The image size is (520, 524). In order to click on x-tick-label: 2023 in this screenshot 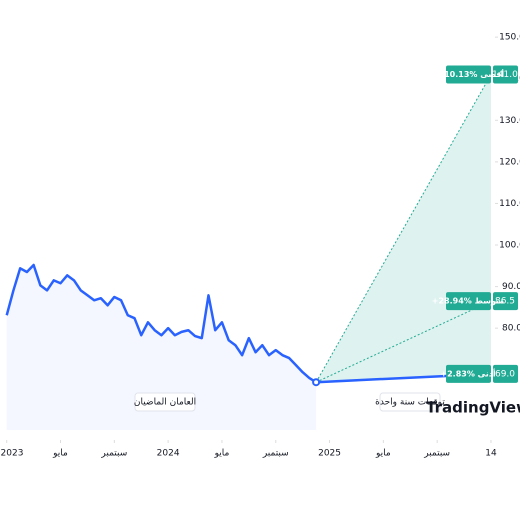, I will do `click(12, 454)`.